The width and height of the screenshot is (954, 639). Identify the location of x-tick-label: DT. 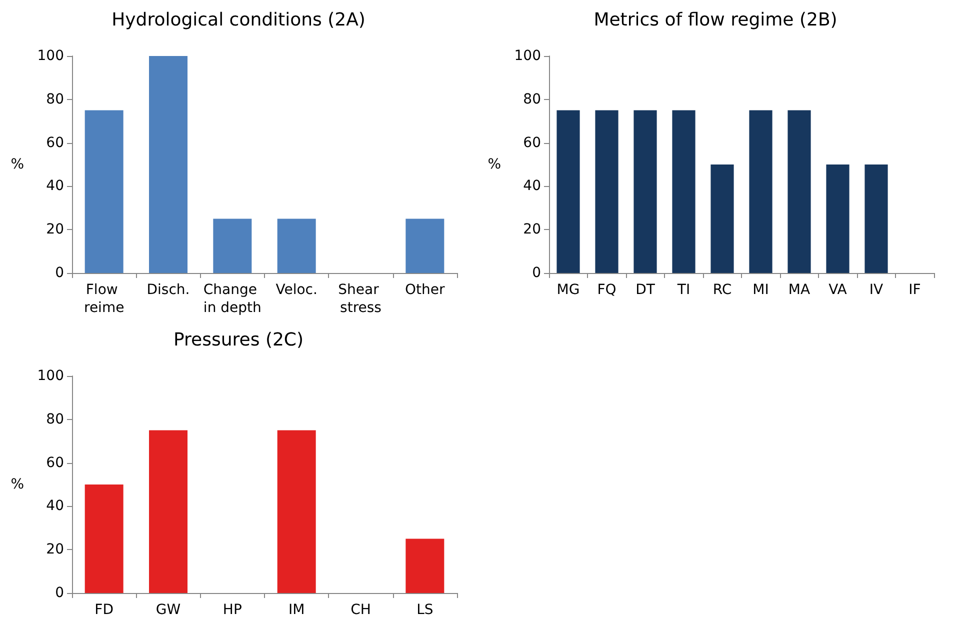
(646, 290).